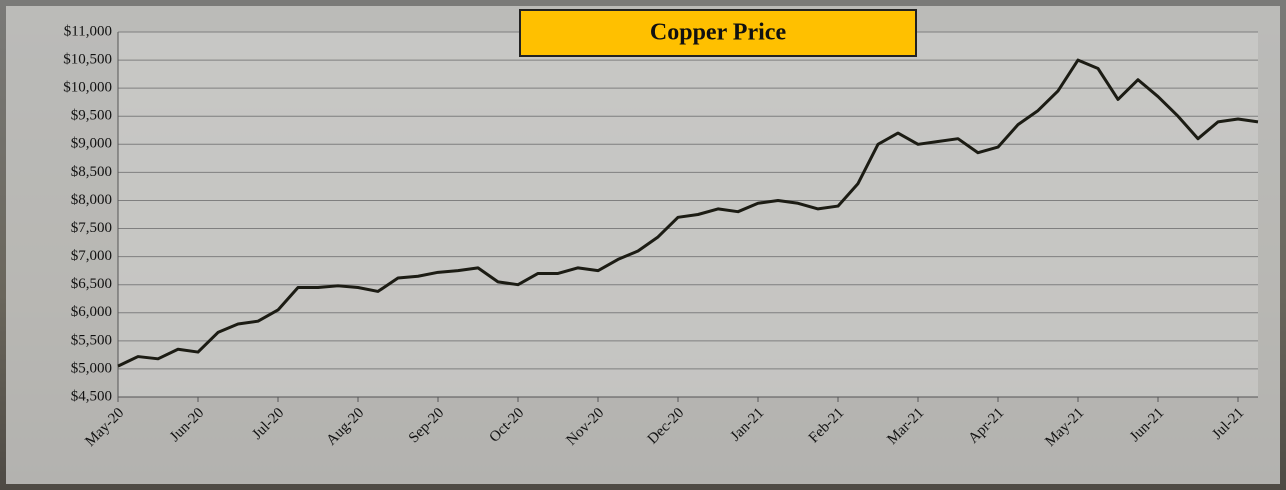 The width and height of the screenshot is (1286, 490). I want to click on y-tick-label: $9,000, so click(91, 144).